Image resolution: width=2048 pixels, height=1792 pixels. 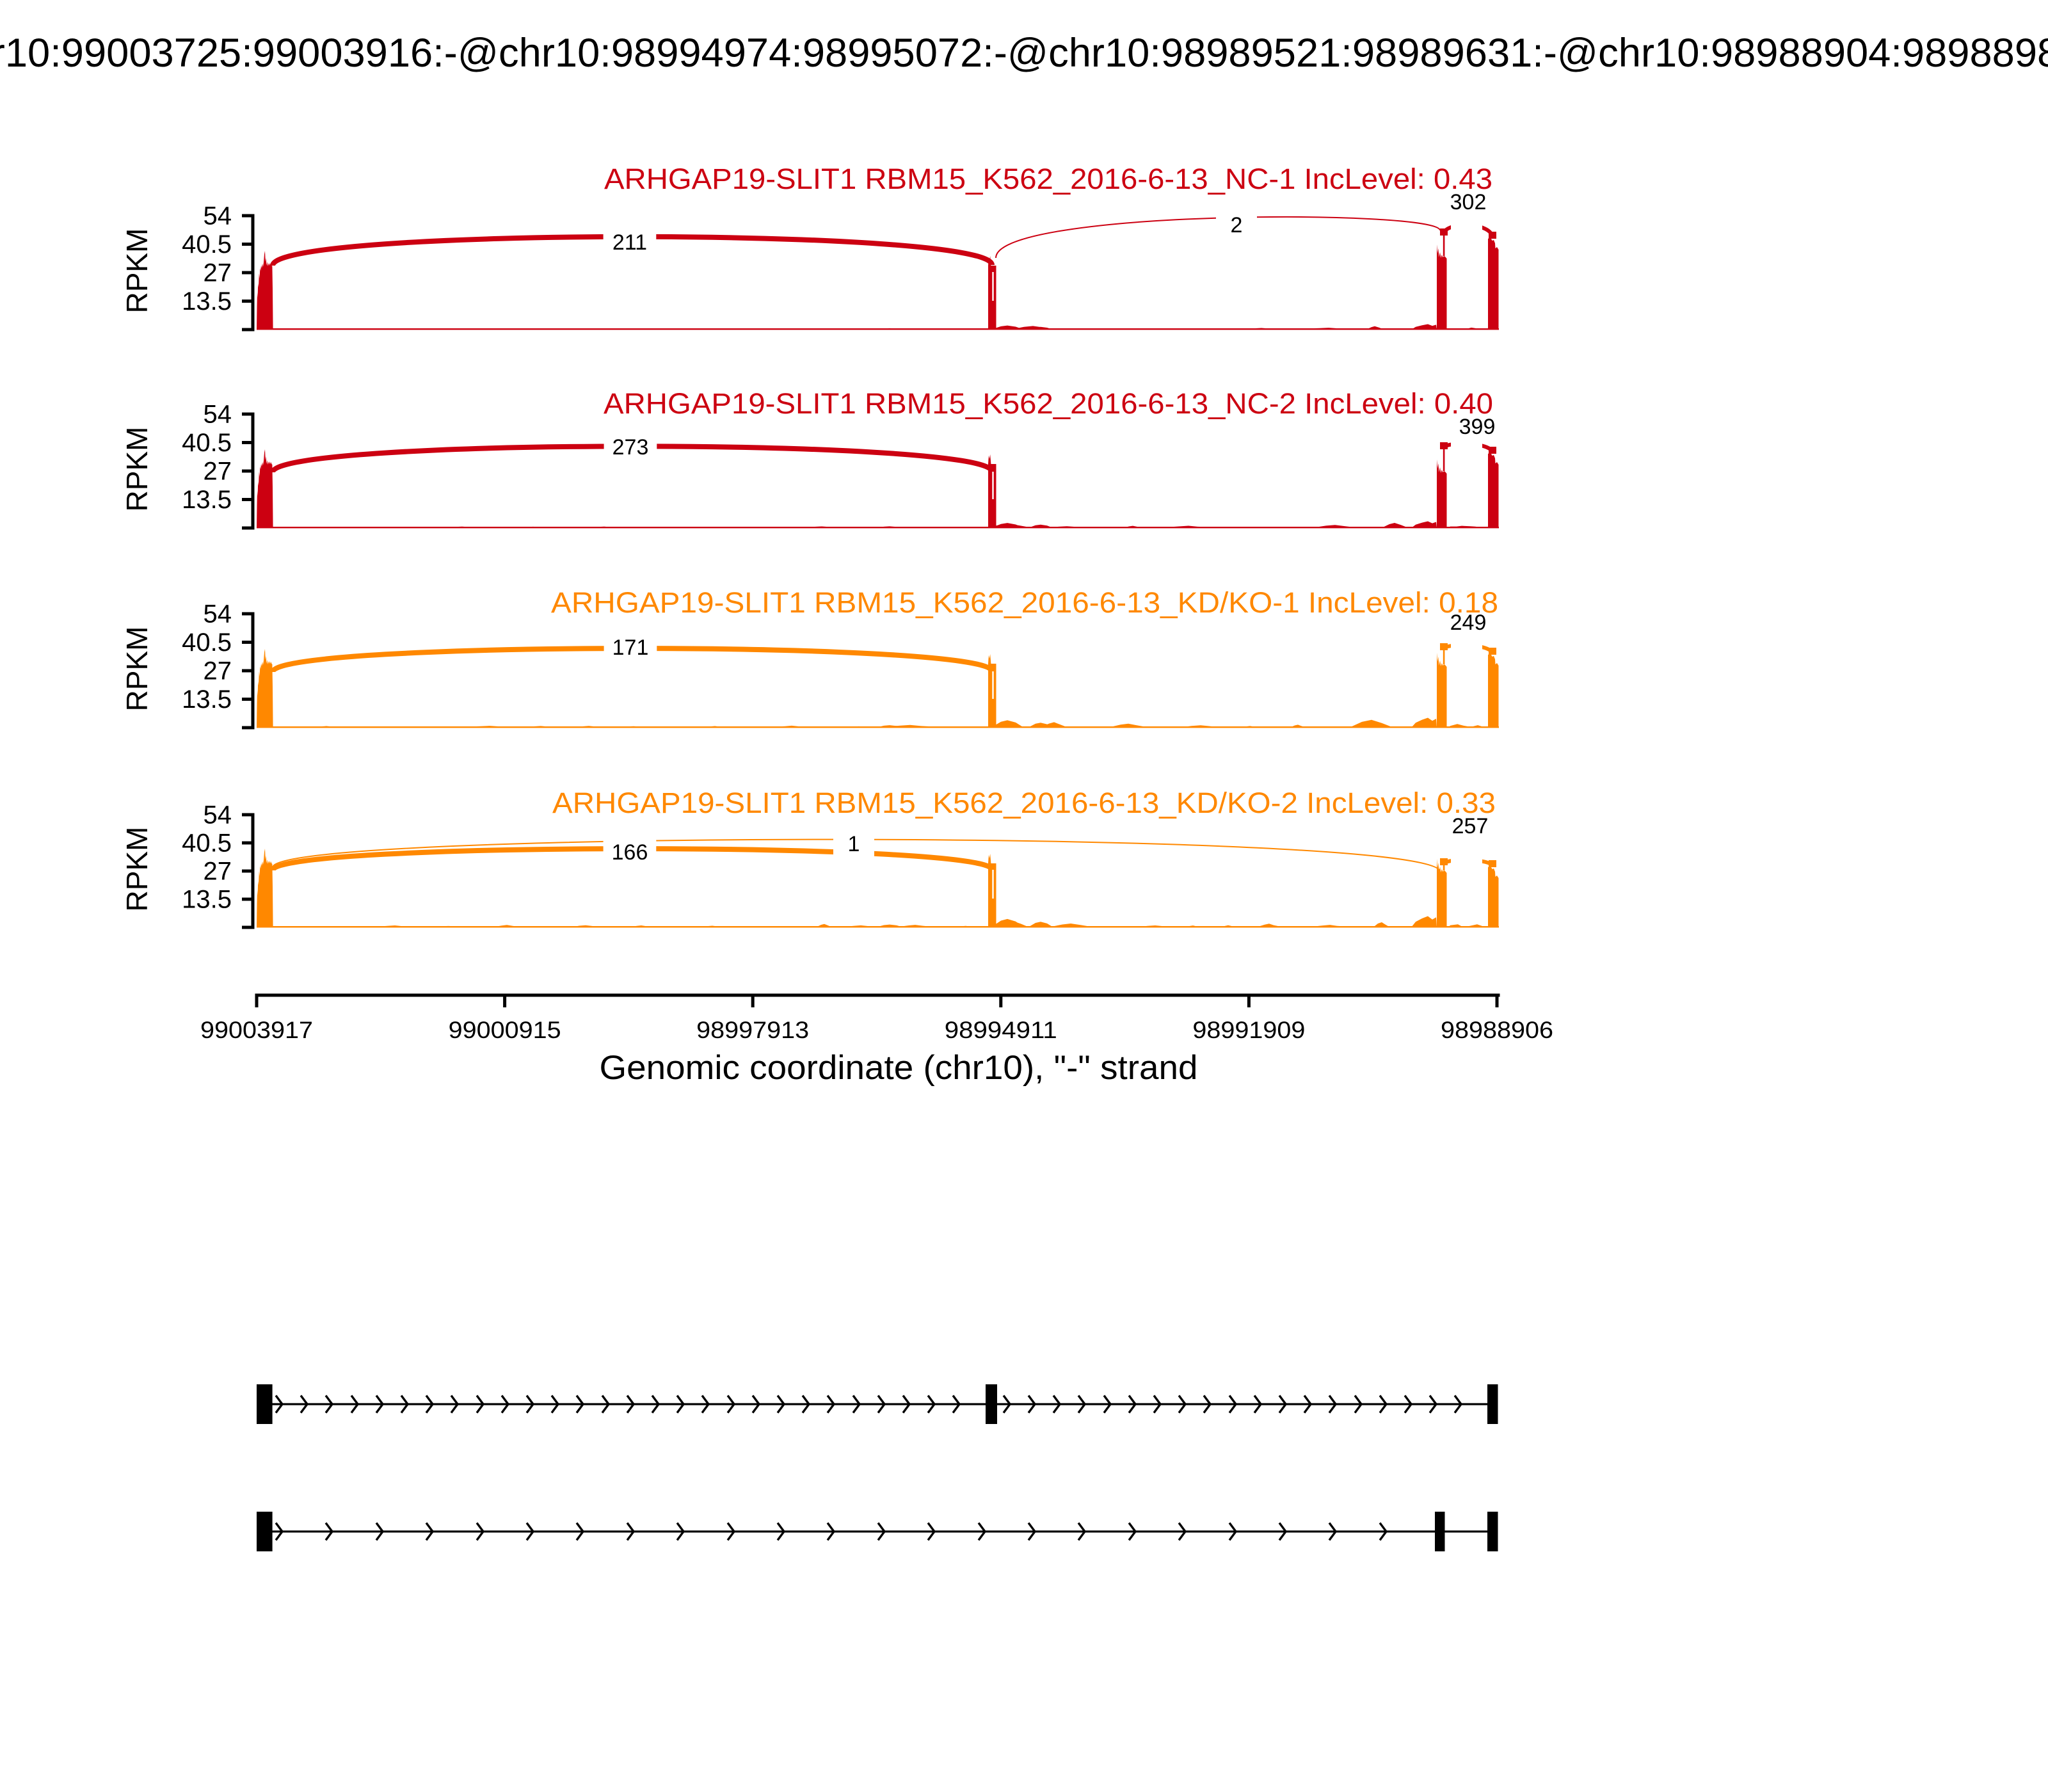 I want to click on svg-text: 98997913, so click(x=752, y=1030).